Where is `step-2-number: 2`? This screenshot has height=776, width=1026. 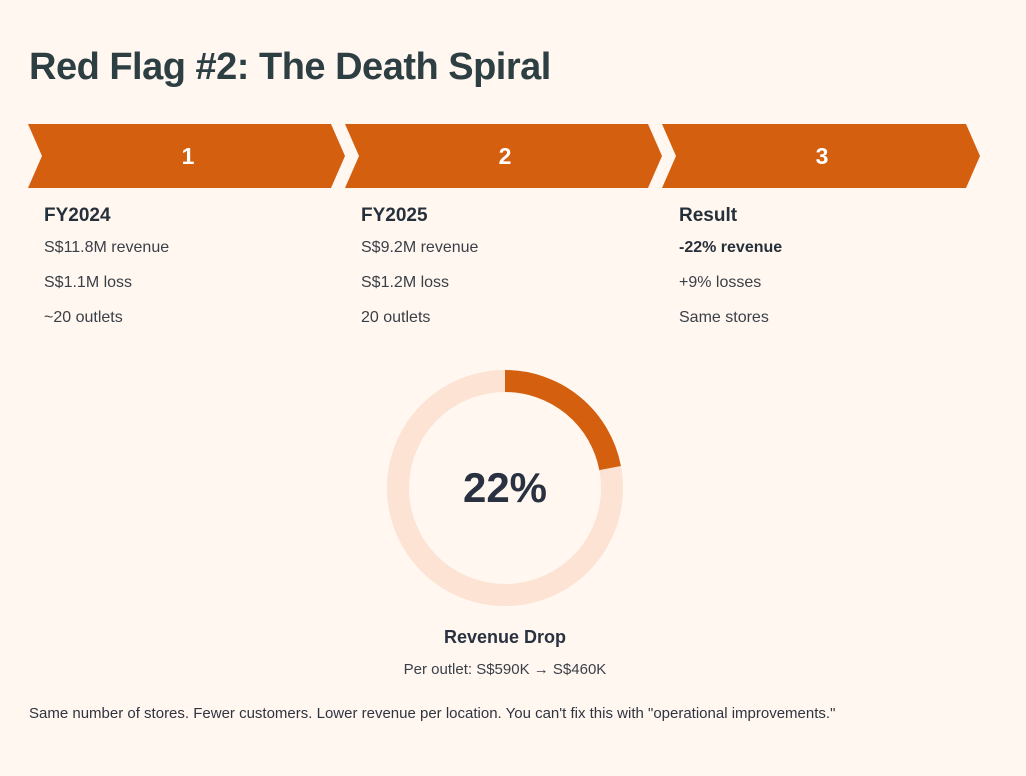
step-2-number: 2 is located at coordinates (505, 156).